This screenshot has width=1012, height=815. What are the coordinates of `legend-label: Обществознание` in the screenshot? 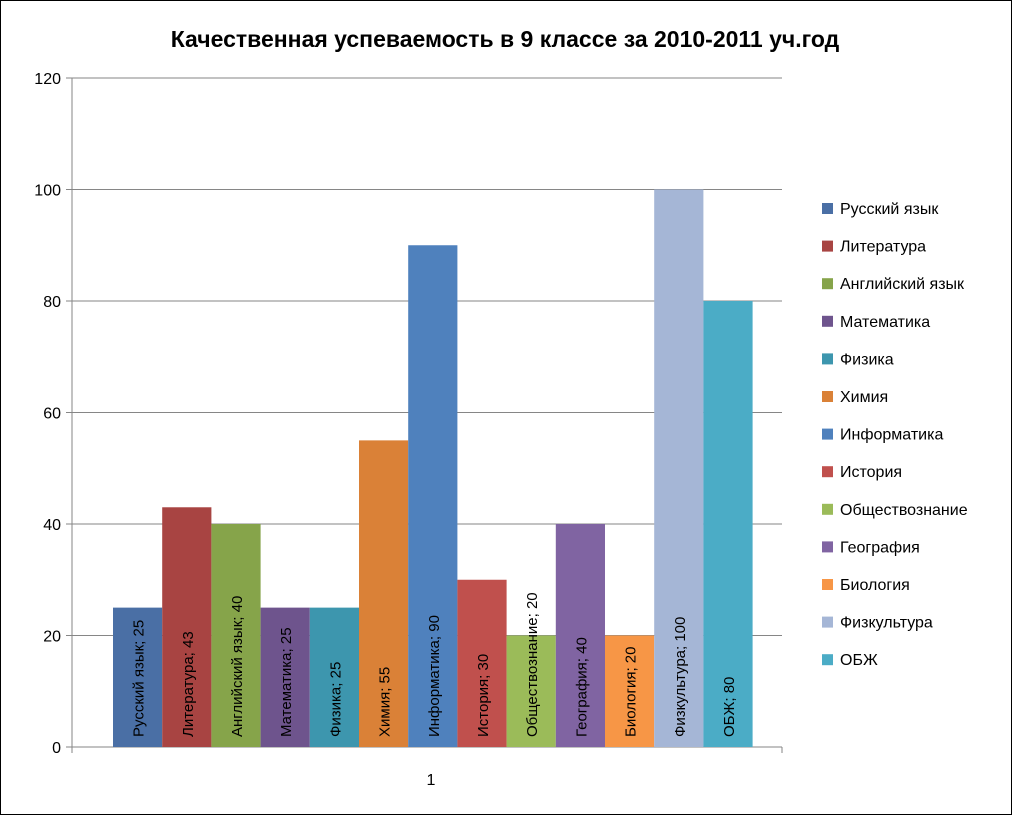 It's located at (904, 510).